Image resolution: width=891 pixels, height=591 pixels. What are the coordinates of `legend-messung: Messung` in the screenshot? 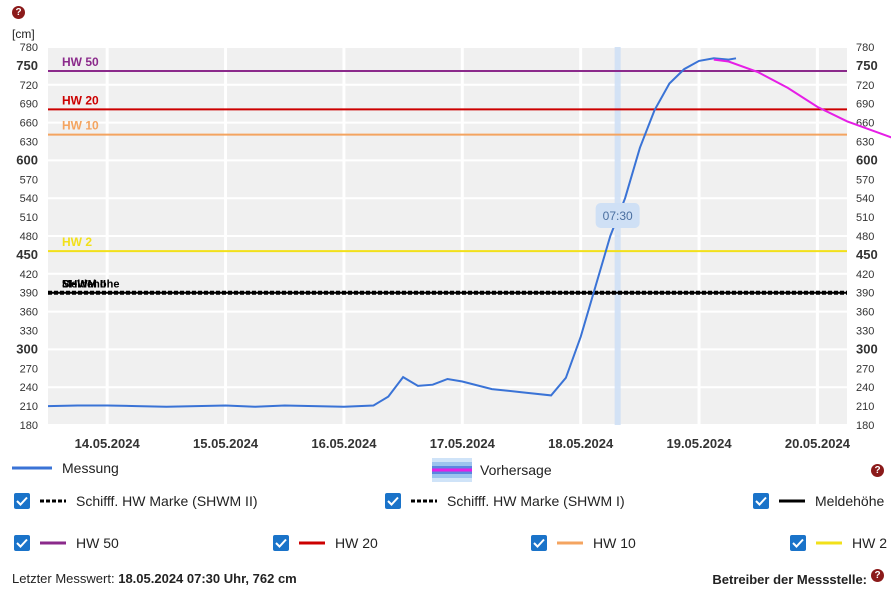 It's located at (65, 468).